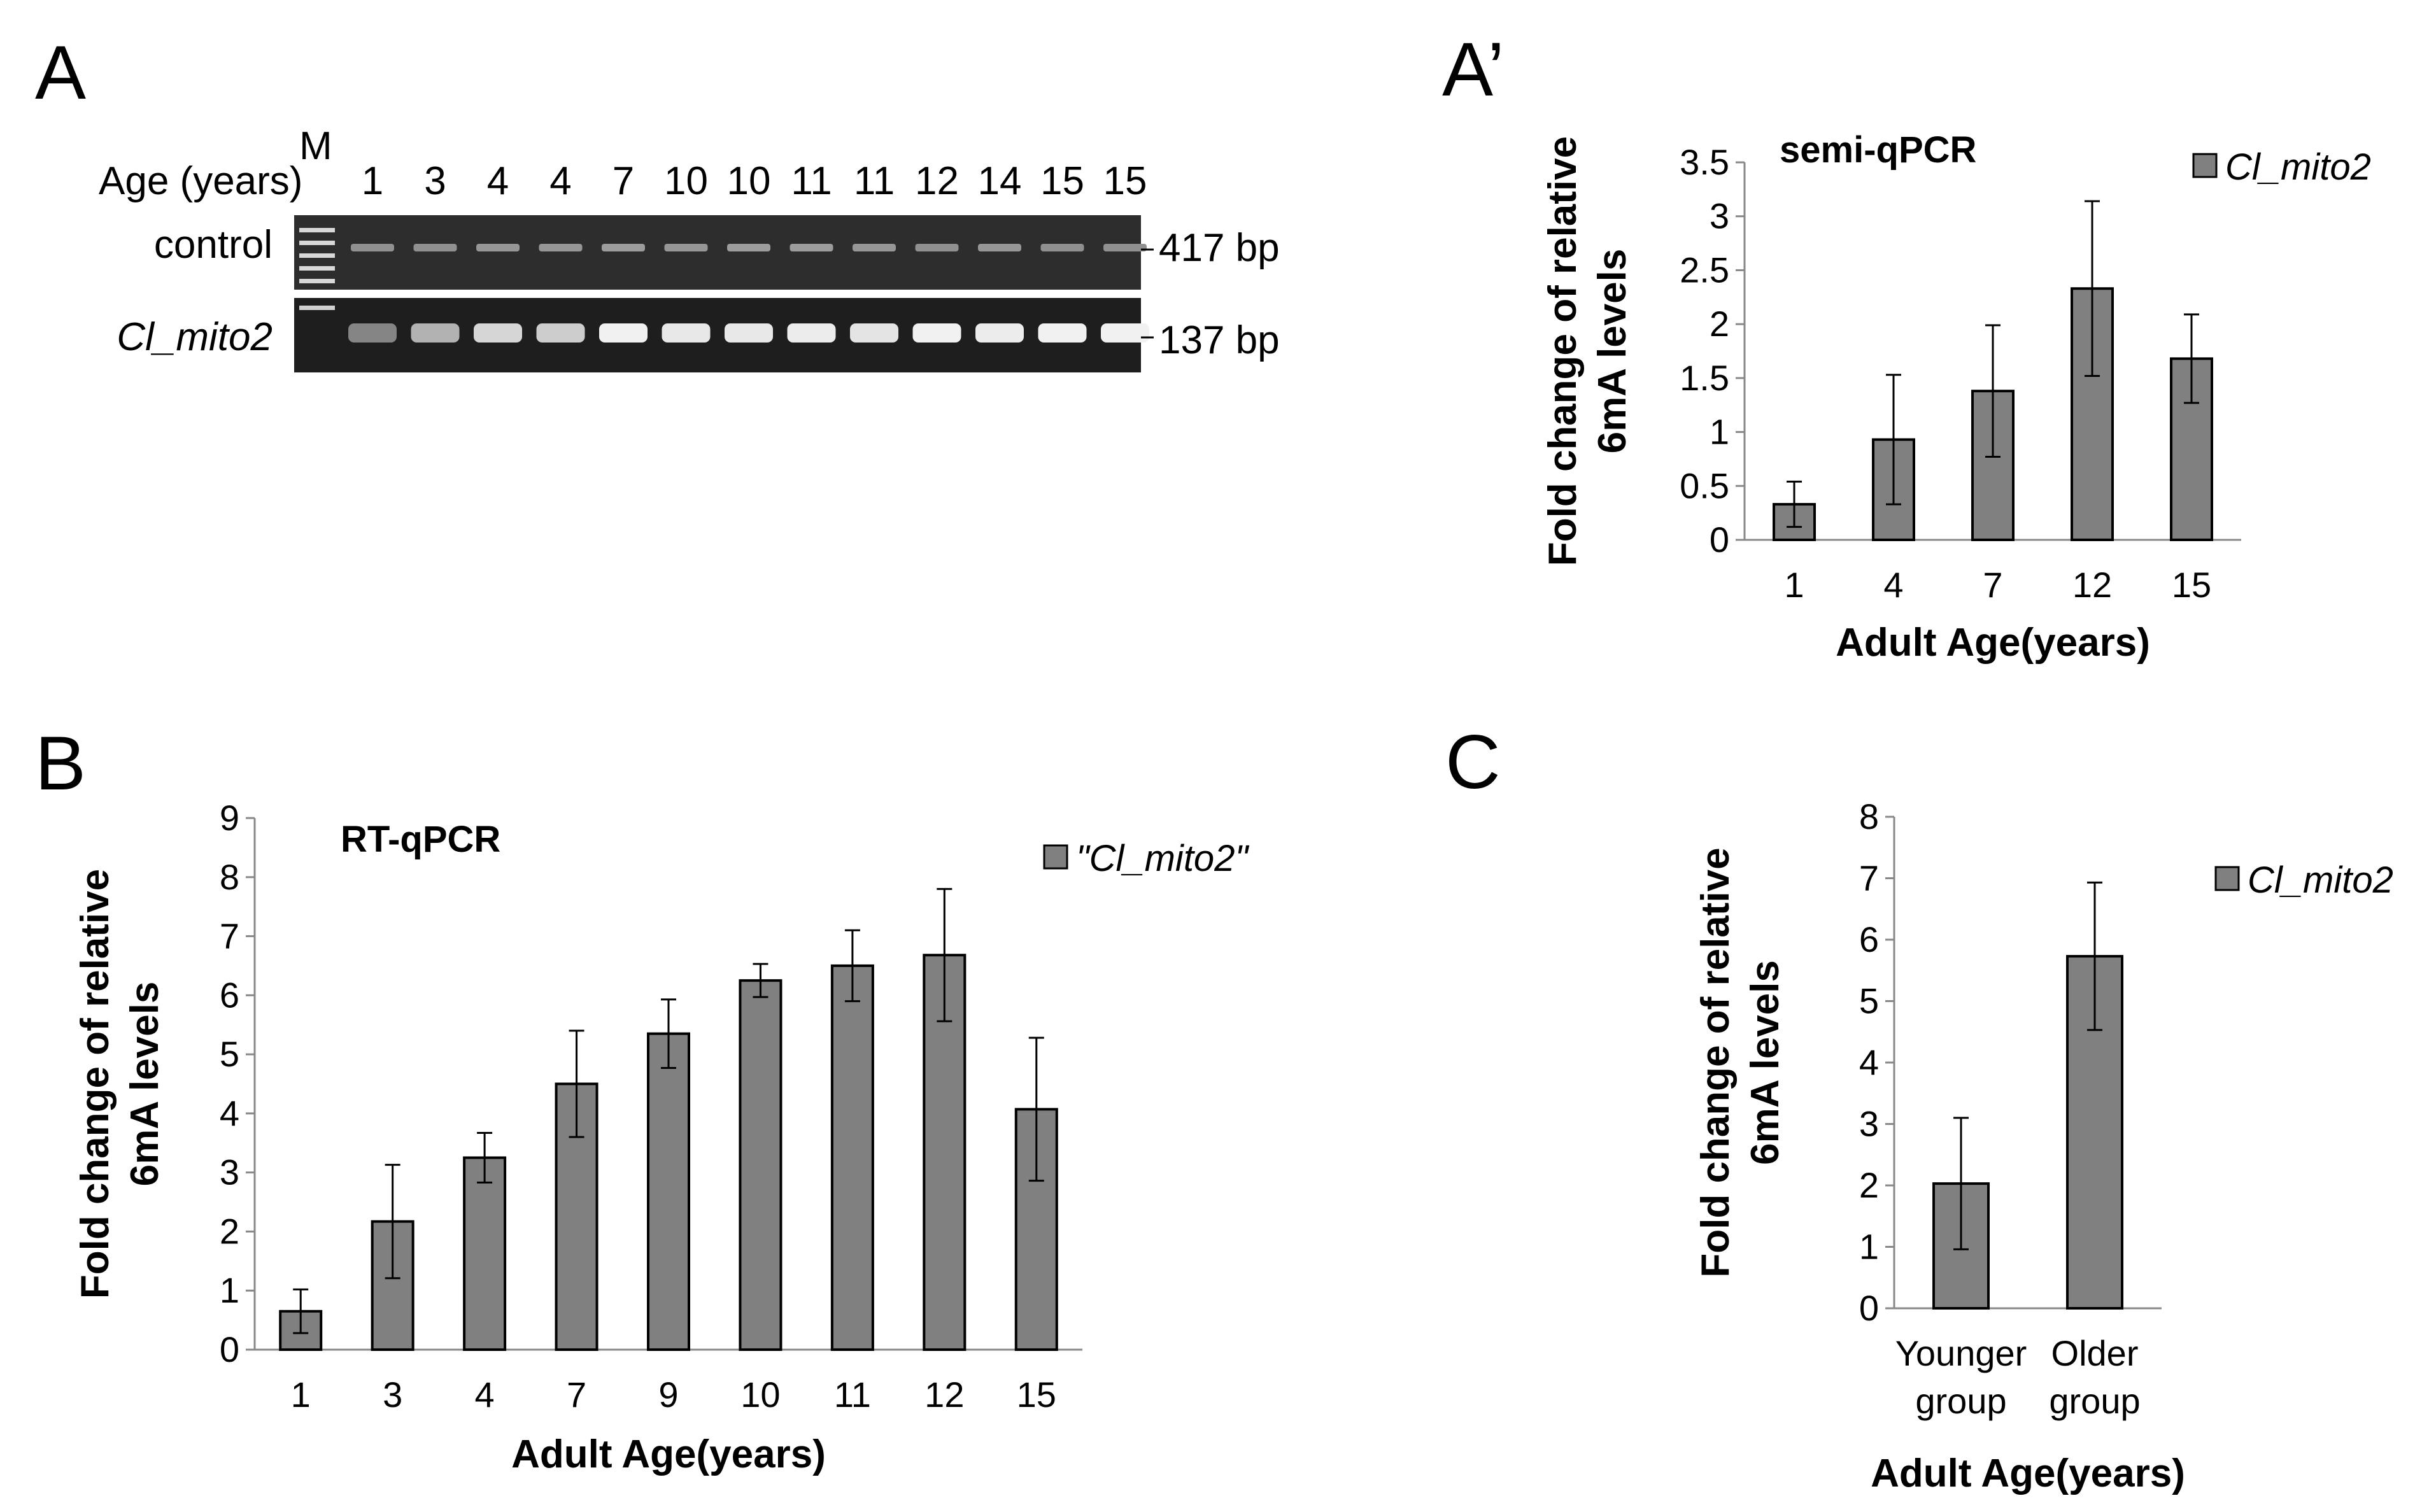 The width and height of the screenshot is (2422, 1512). Describe the element at coordinates (686, 181) in the screenshot. I see `gel-lane-label: 10` at that location.